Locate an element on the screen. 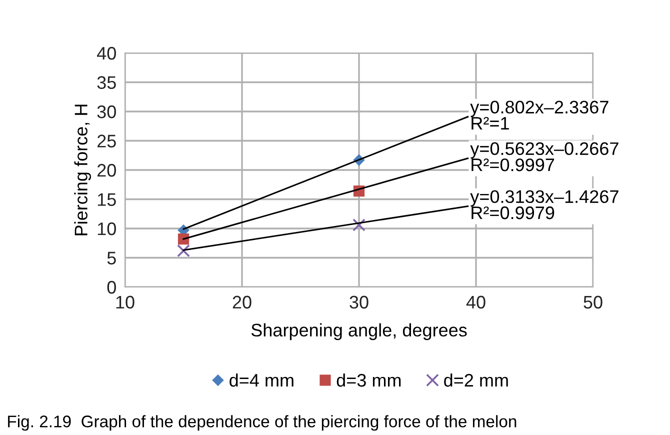 The height and width of the screenshot is (435, 670). y-tick-label: 5 is located at coordinates (111, 258).